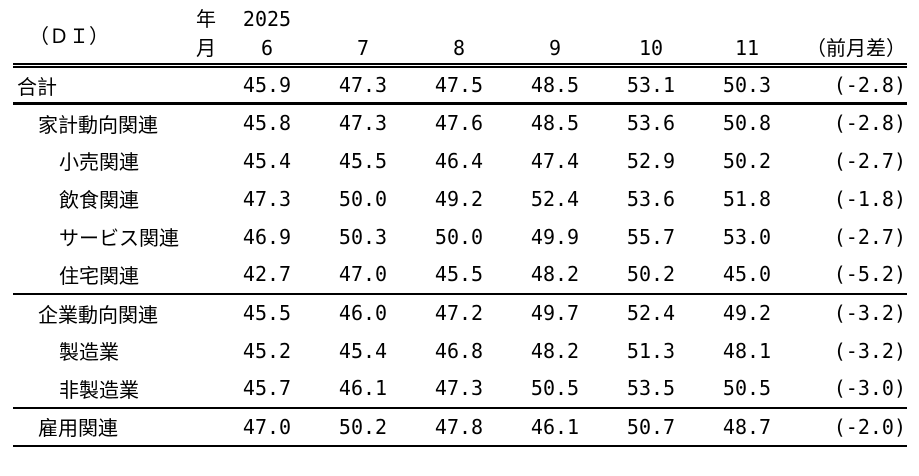 The width and height of the screenshot is (919, 476). What do you see at coordinates (267, 389) in the screenshot?
I see `di-value-cell: 45.7` at bounding box center [267, 389].